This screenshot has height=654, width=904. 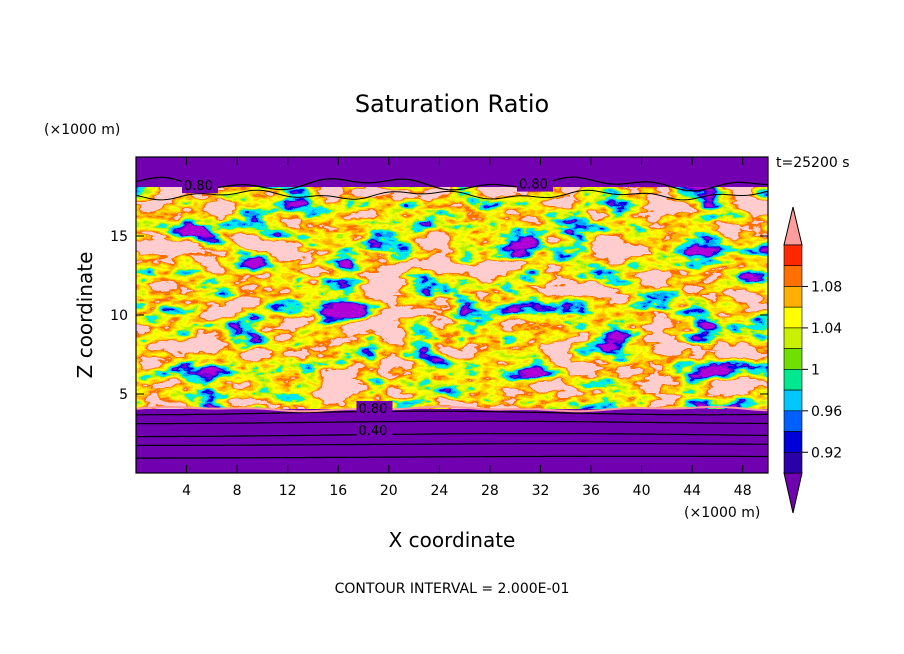 What do you see at coordinates (722, 513) in the screenshot?
I see `x-units-label: (×1000 m)` at bounding box center [722, 513].